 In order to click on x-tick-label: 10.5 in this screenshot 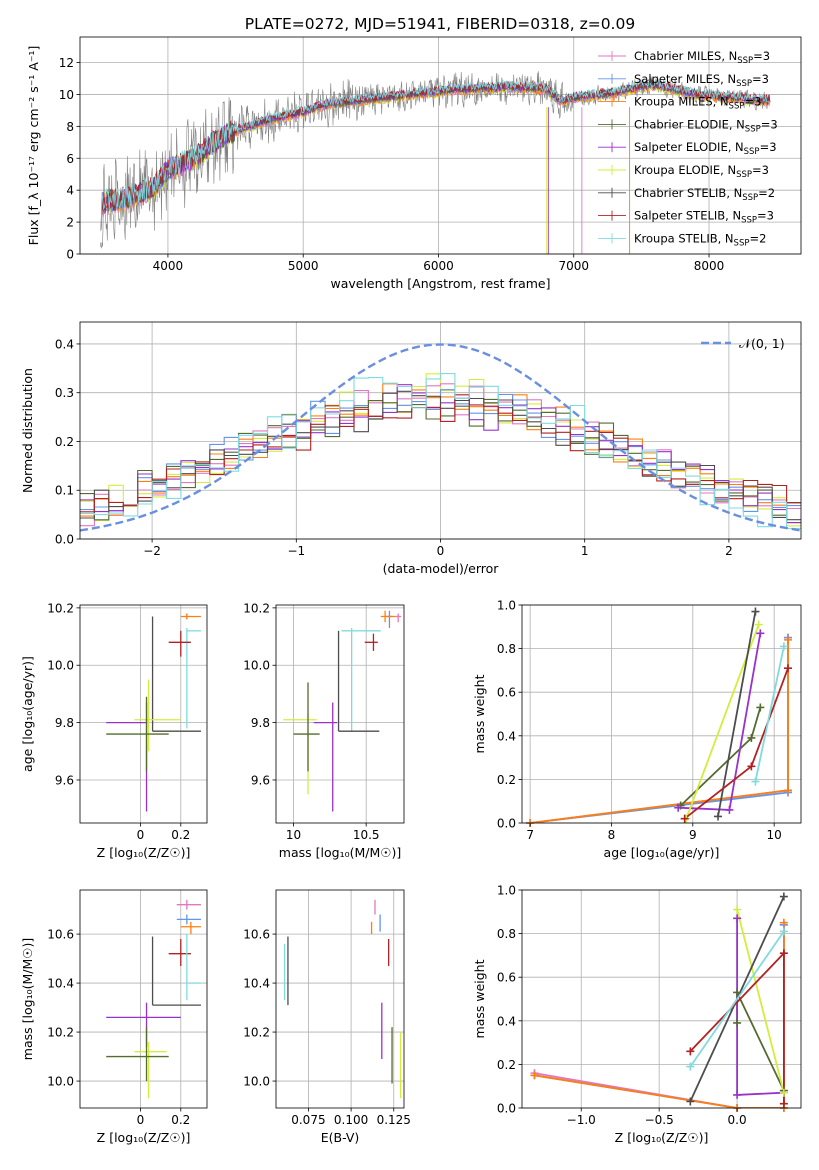, I will do `click(366, 835)`.